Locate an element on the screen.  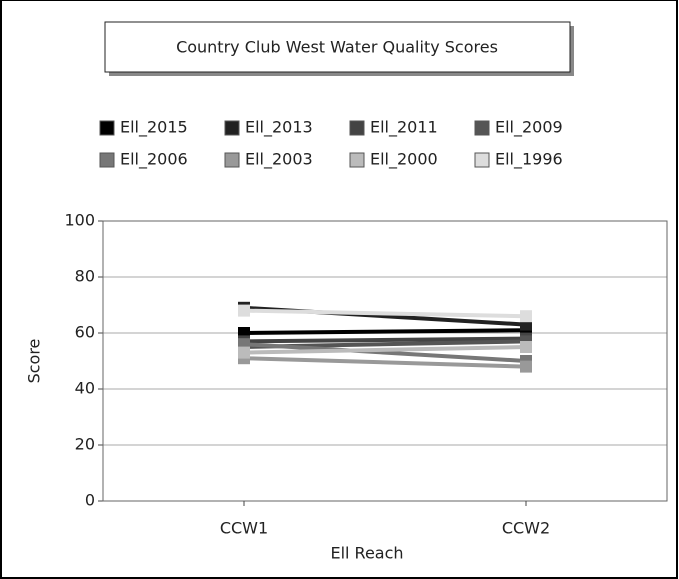
y-tick-label: 60 is located at coordinates (85, 332).